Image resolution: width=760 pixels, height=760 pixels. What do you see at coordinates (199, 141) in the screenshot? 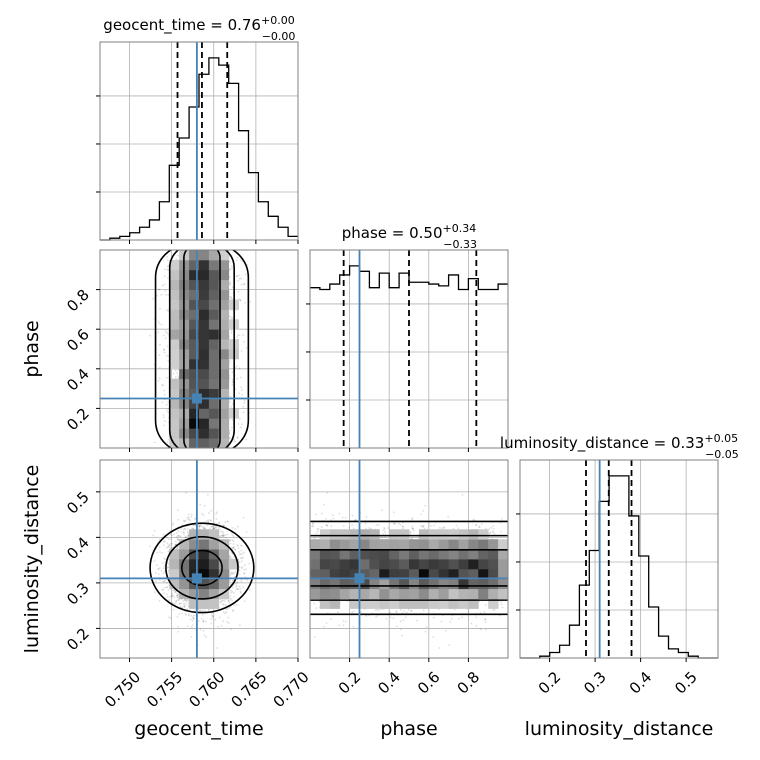
I see `panel-frame` at bounding box center [199, 141].